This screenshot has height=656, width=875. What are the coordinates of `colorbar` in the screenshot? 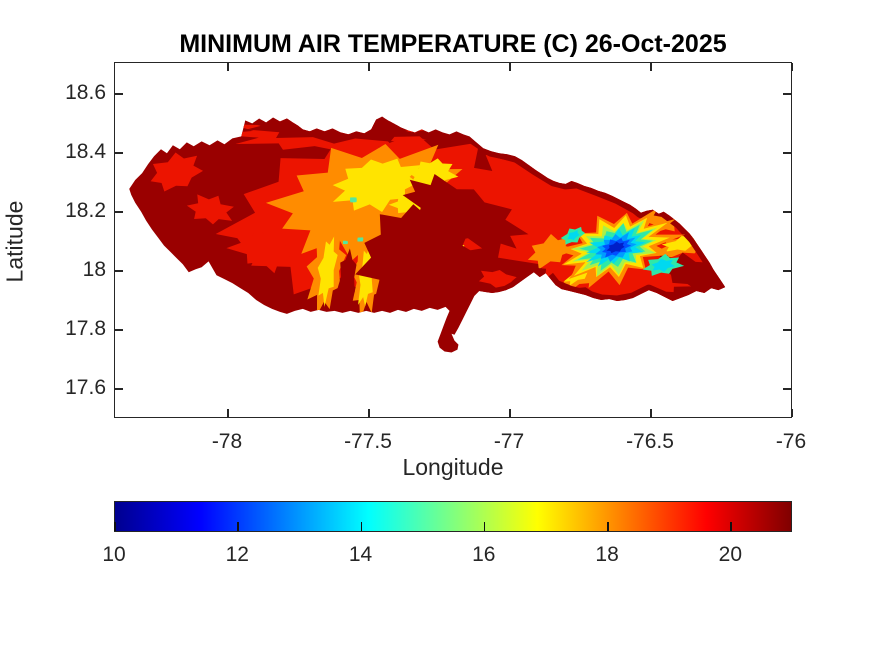 It's located at (453, 516).